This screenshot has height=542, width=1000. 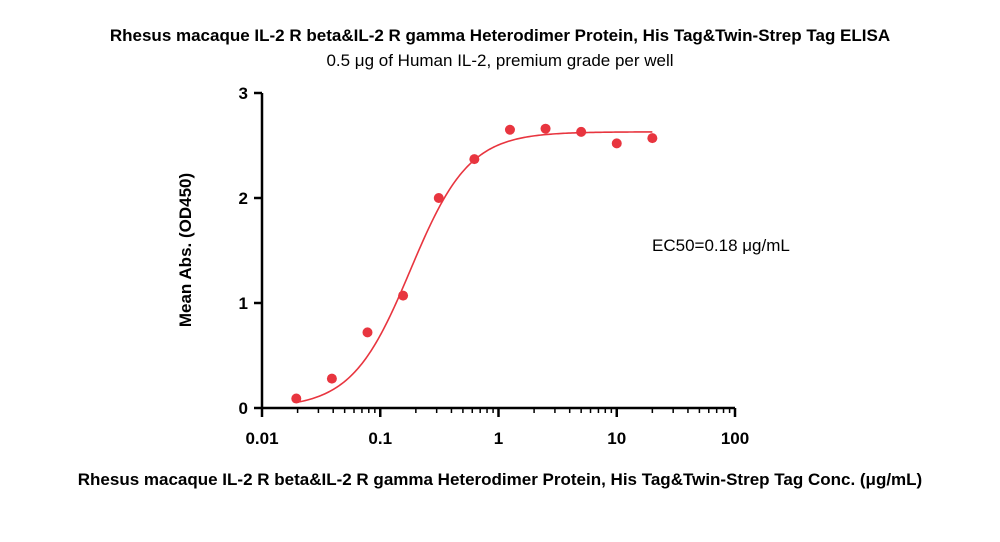 I want to click on y-tick-label: 2, so click(x=243, y=198).